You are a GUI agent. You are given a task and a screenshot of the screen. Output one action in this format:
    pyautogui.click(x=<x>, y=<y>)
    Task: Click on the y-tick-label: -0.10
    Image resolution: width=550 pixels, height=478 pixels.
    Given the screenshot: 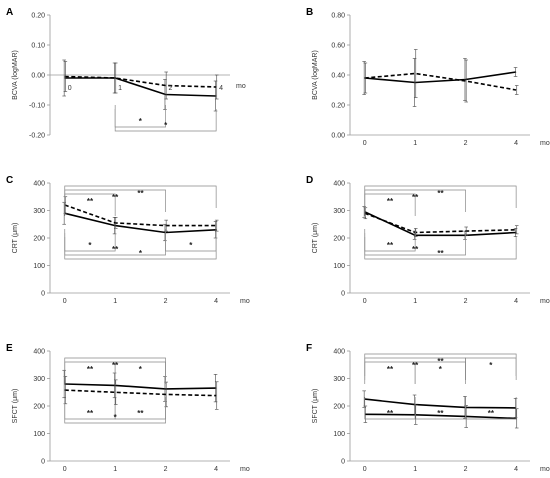 What is the action you would take?
    pyautogui.click(x=37, y=106)
    